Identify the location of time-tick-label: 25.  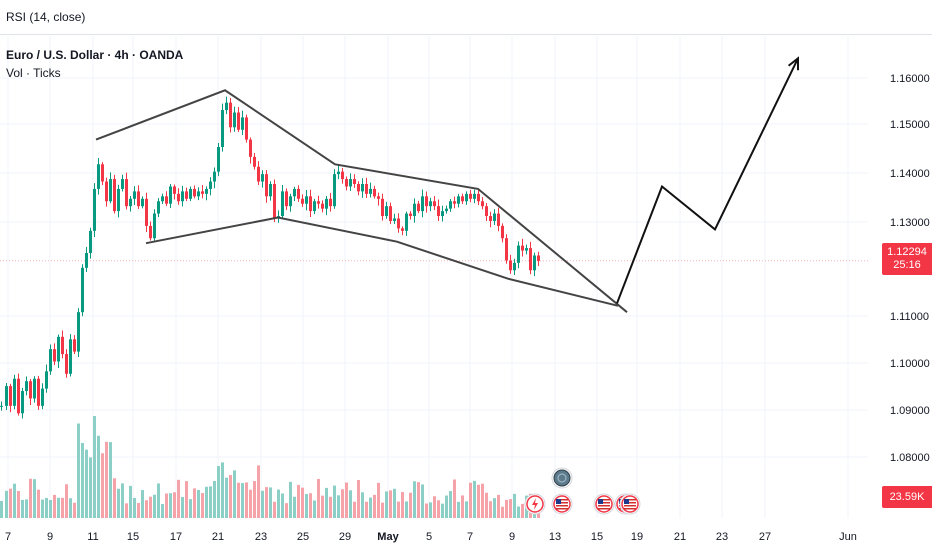
(303, 537).